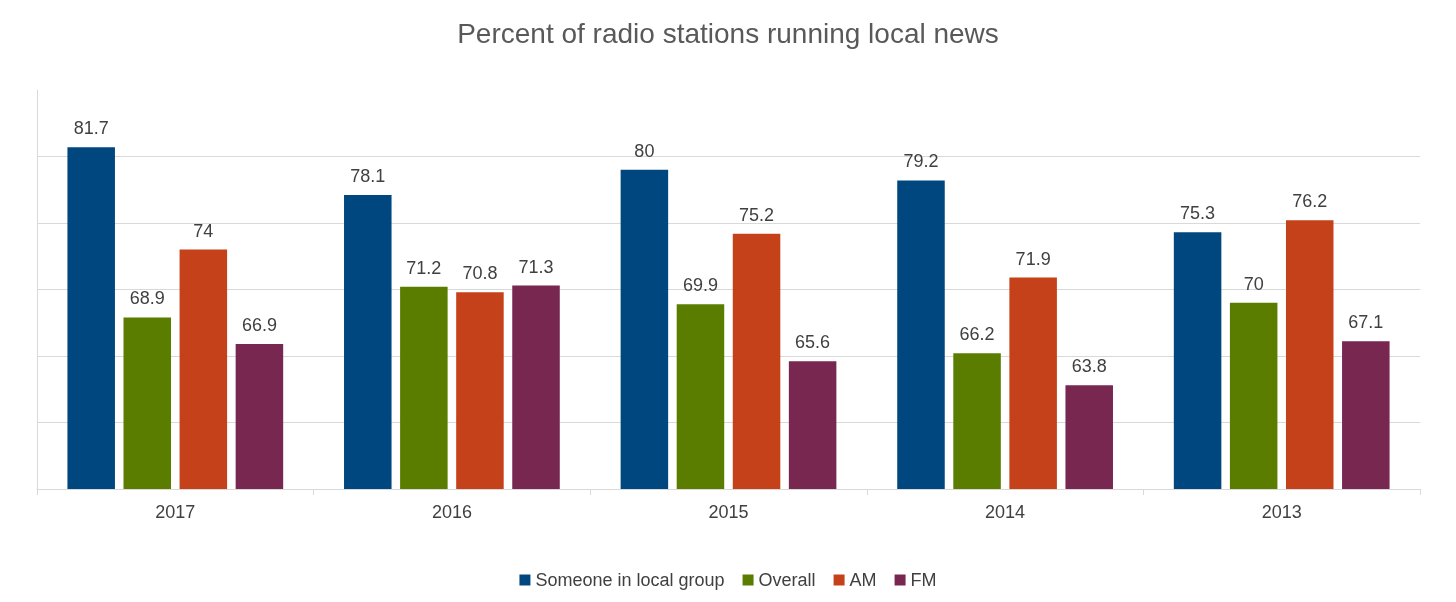 The image size is (1456, 602). What do you see at coordinates (977, 334) in the screenshot?
I see `data-label: 66.2` at bounding box center [977, 334].